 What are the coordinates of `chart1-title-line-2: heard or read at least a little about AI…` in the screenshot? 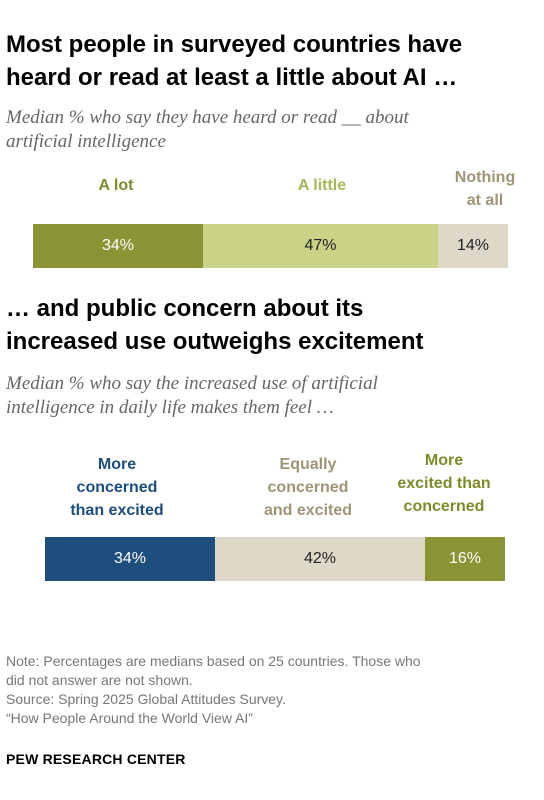 It's located at (232, 77).